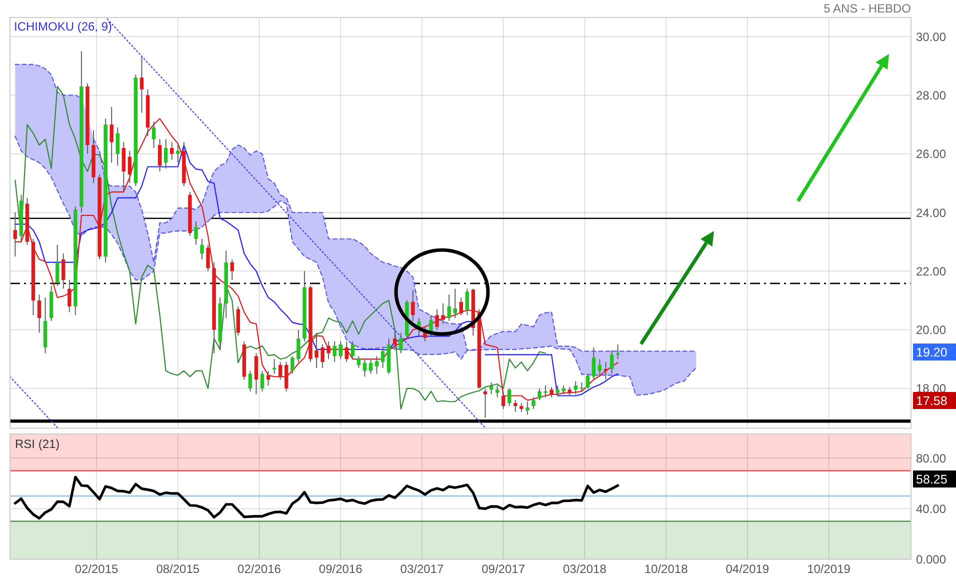  Describe the element at coordinates (317, 498) in the screenshot. I see `line-series` at that location.